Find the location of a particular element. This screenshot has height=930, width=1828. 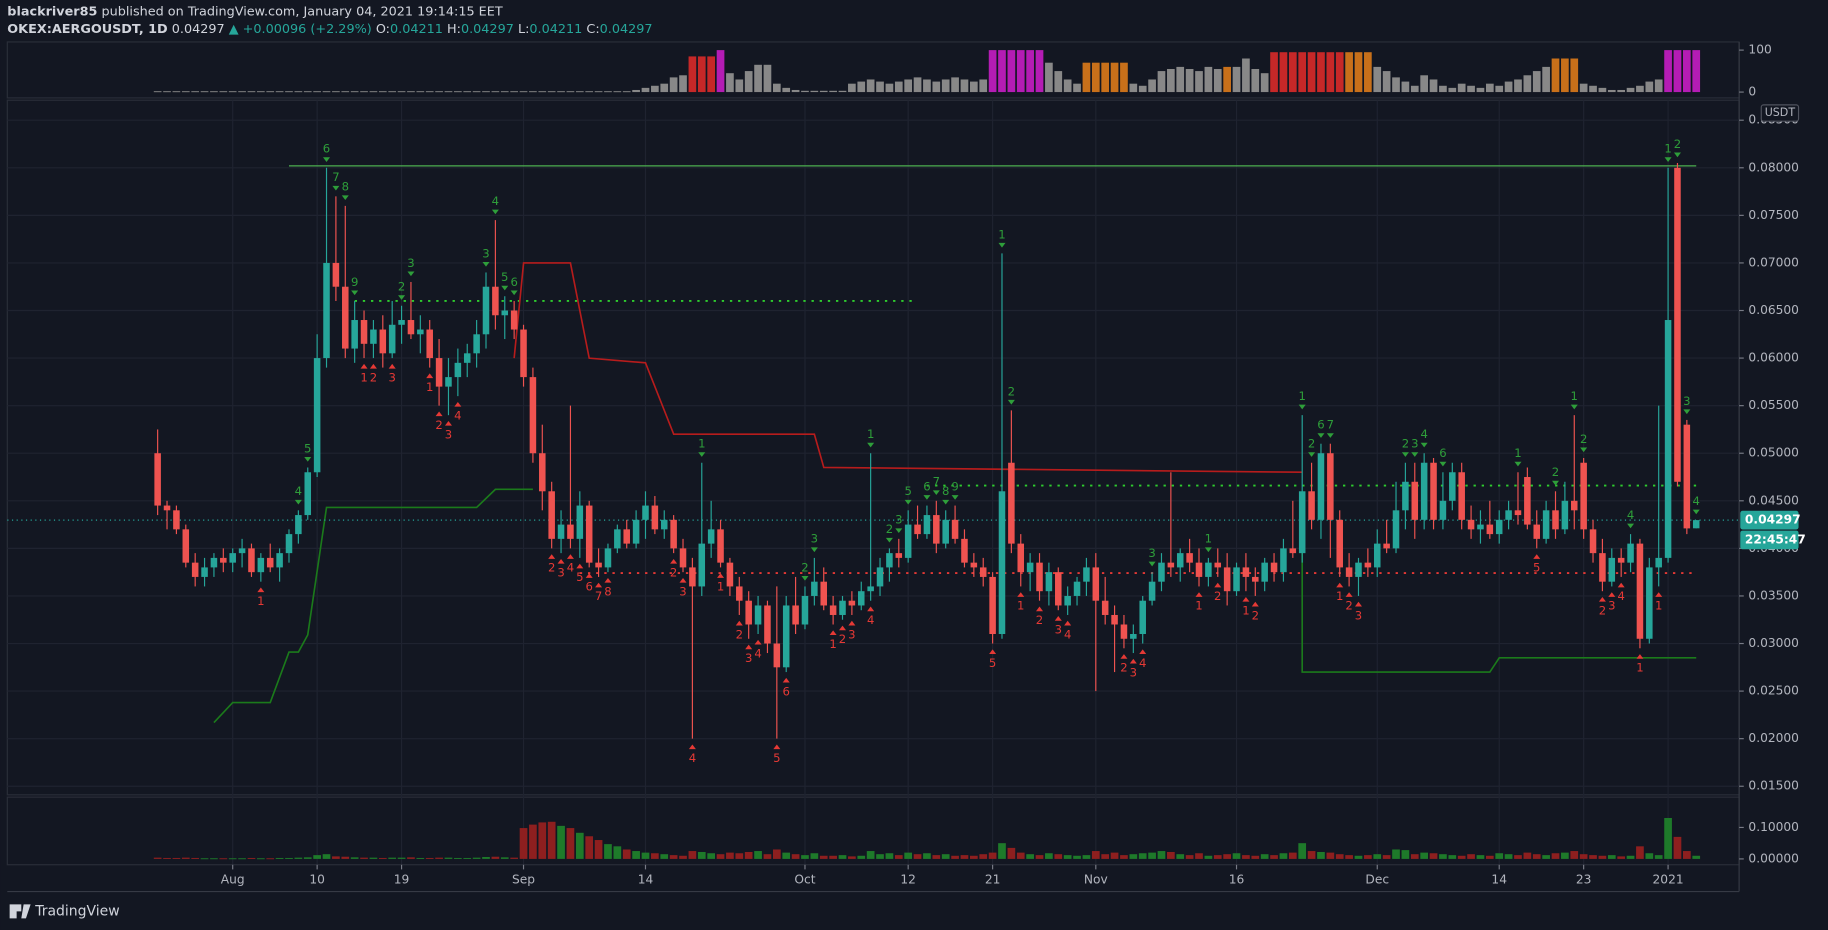

x-tick-label: 14 is located at coordinates (1499, 879).